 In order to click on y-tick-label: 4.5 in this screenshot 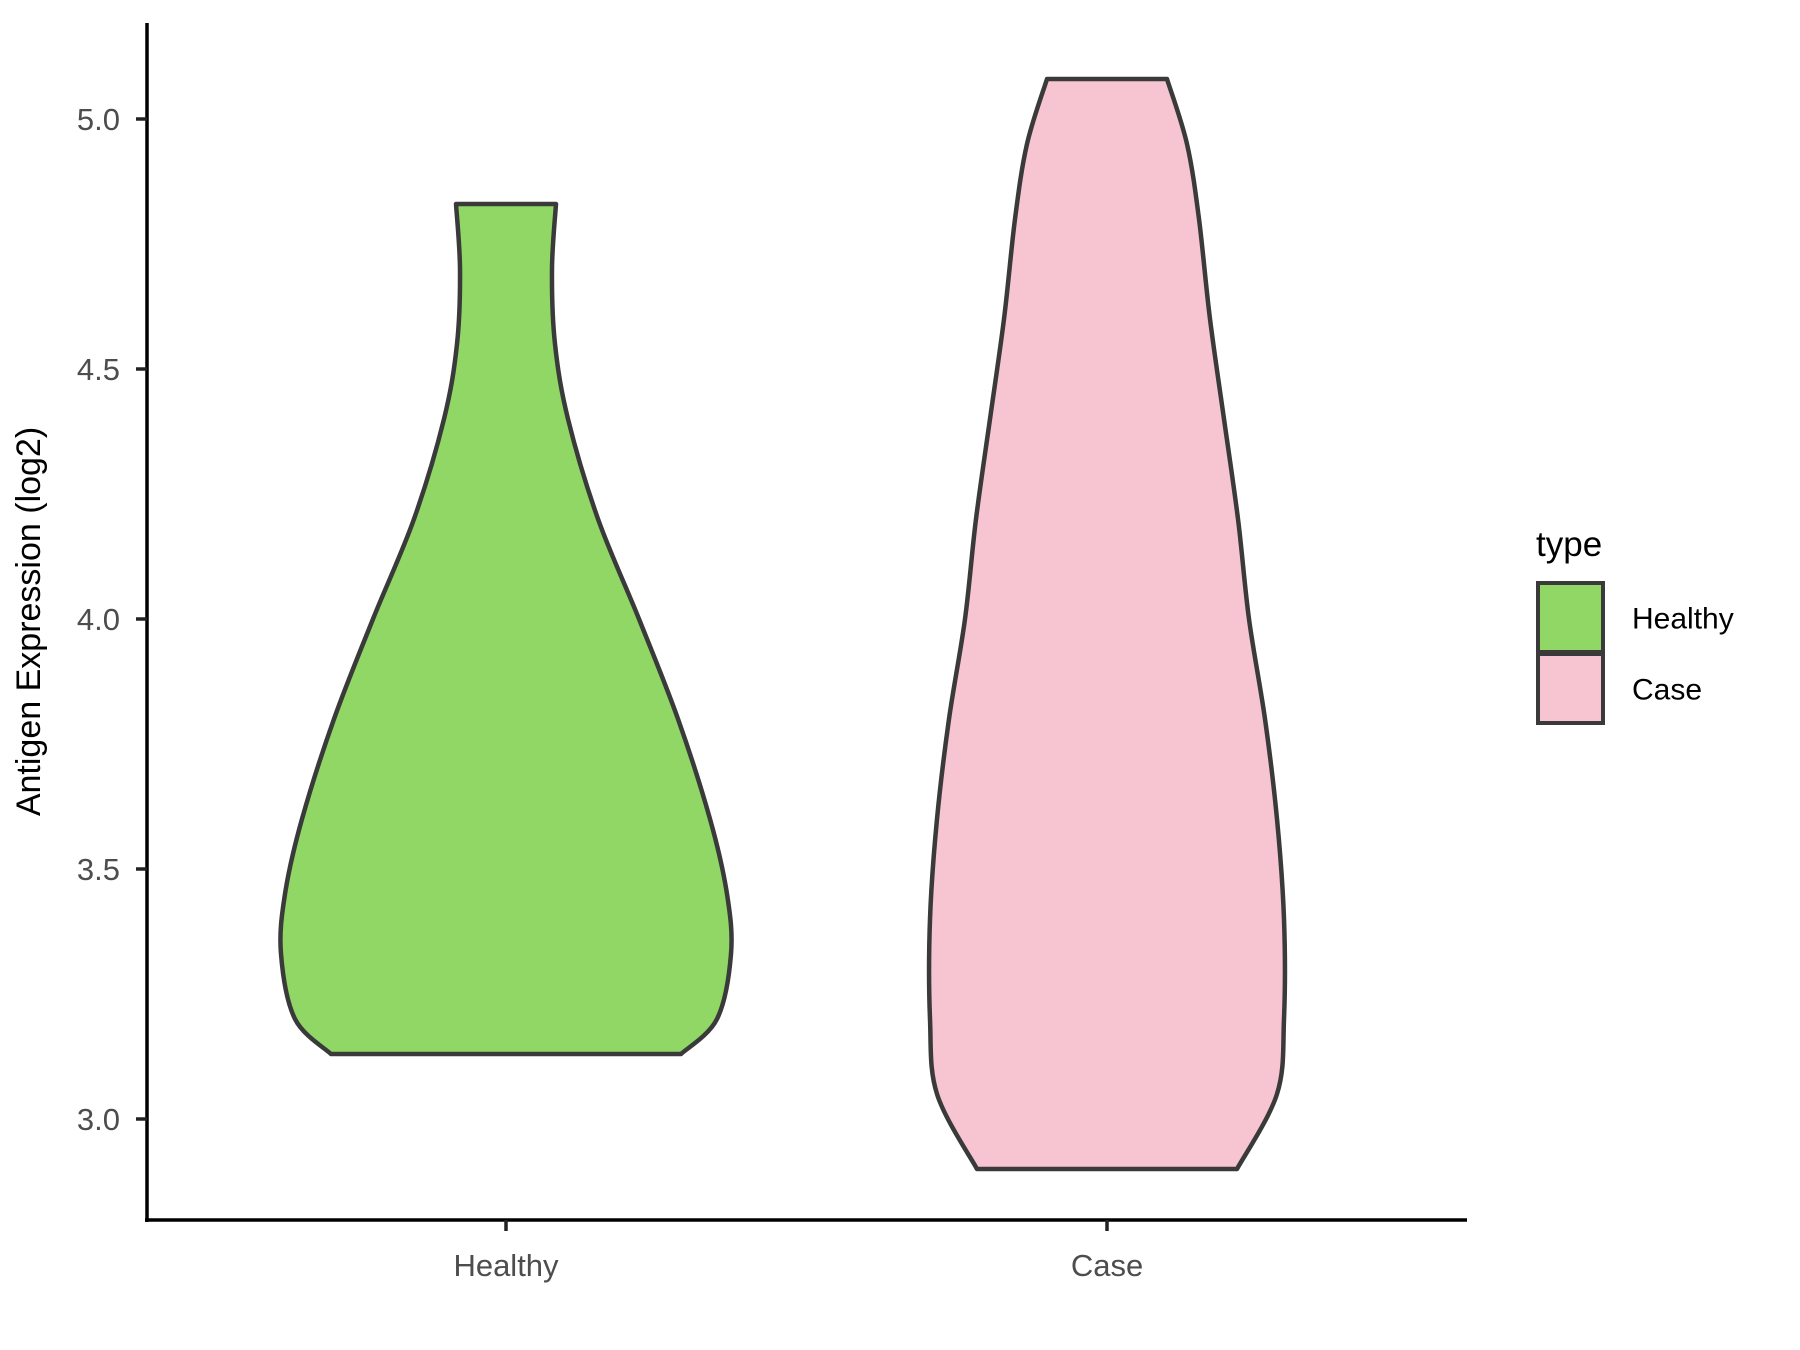, I will do `click(98, 369)`.